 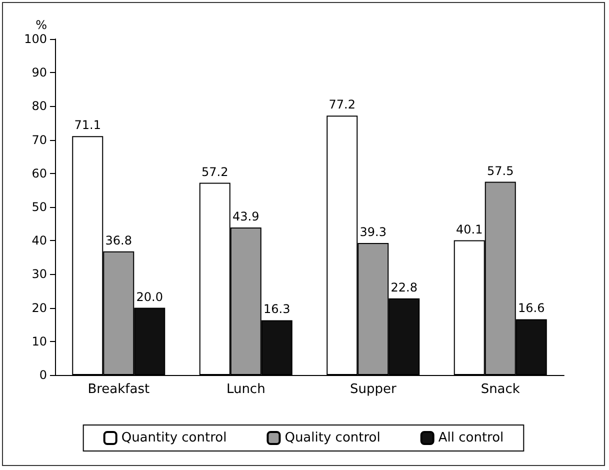 I want to click on y-tick-label: 20, so click(x=39, y=307).